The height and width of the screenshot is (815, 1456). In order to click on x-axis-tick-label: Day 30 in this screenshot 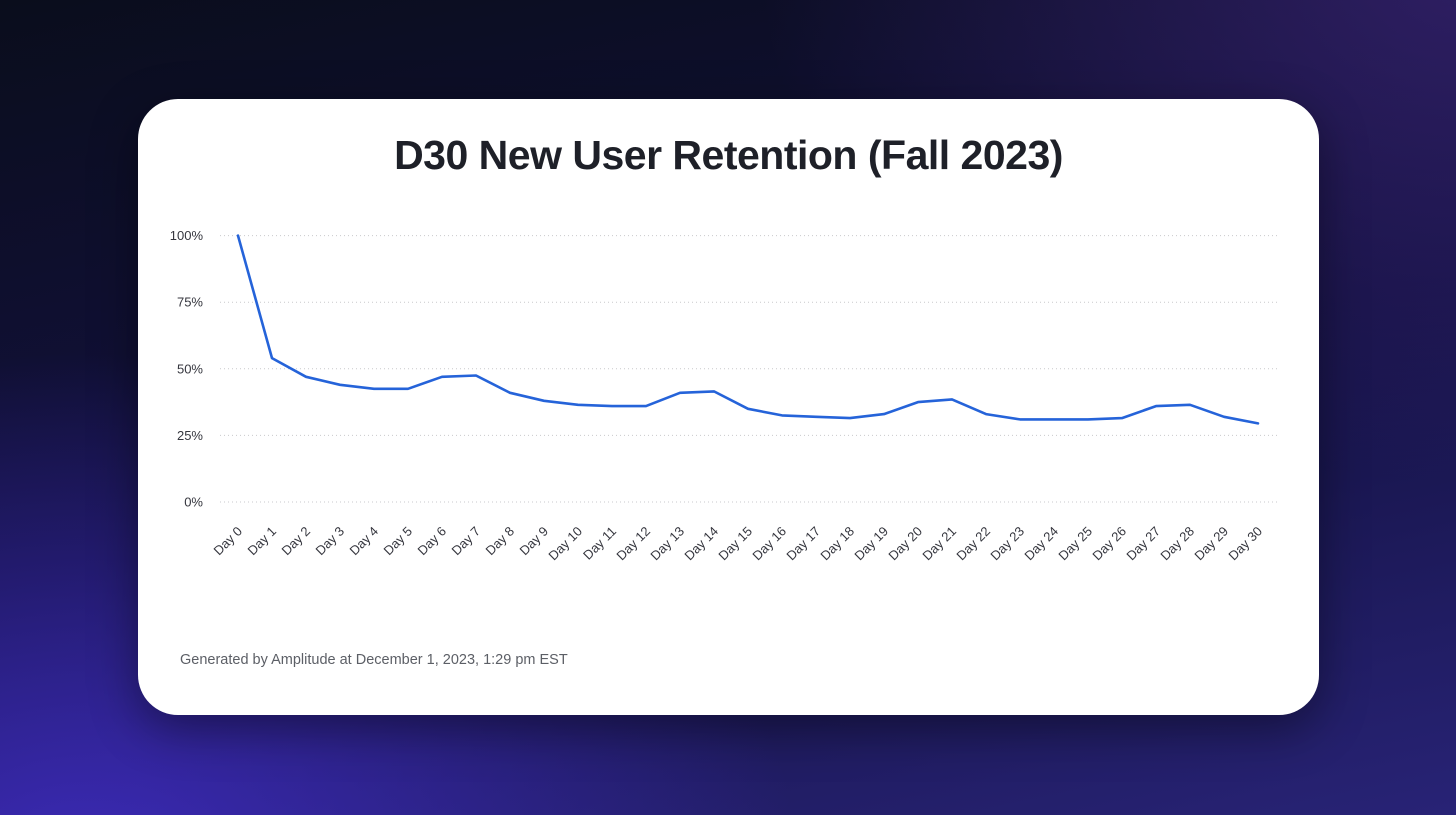, I will do `click(1245, 544)`.